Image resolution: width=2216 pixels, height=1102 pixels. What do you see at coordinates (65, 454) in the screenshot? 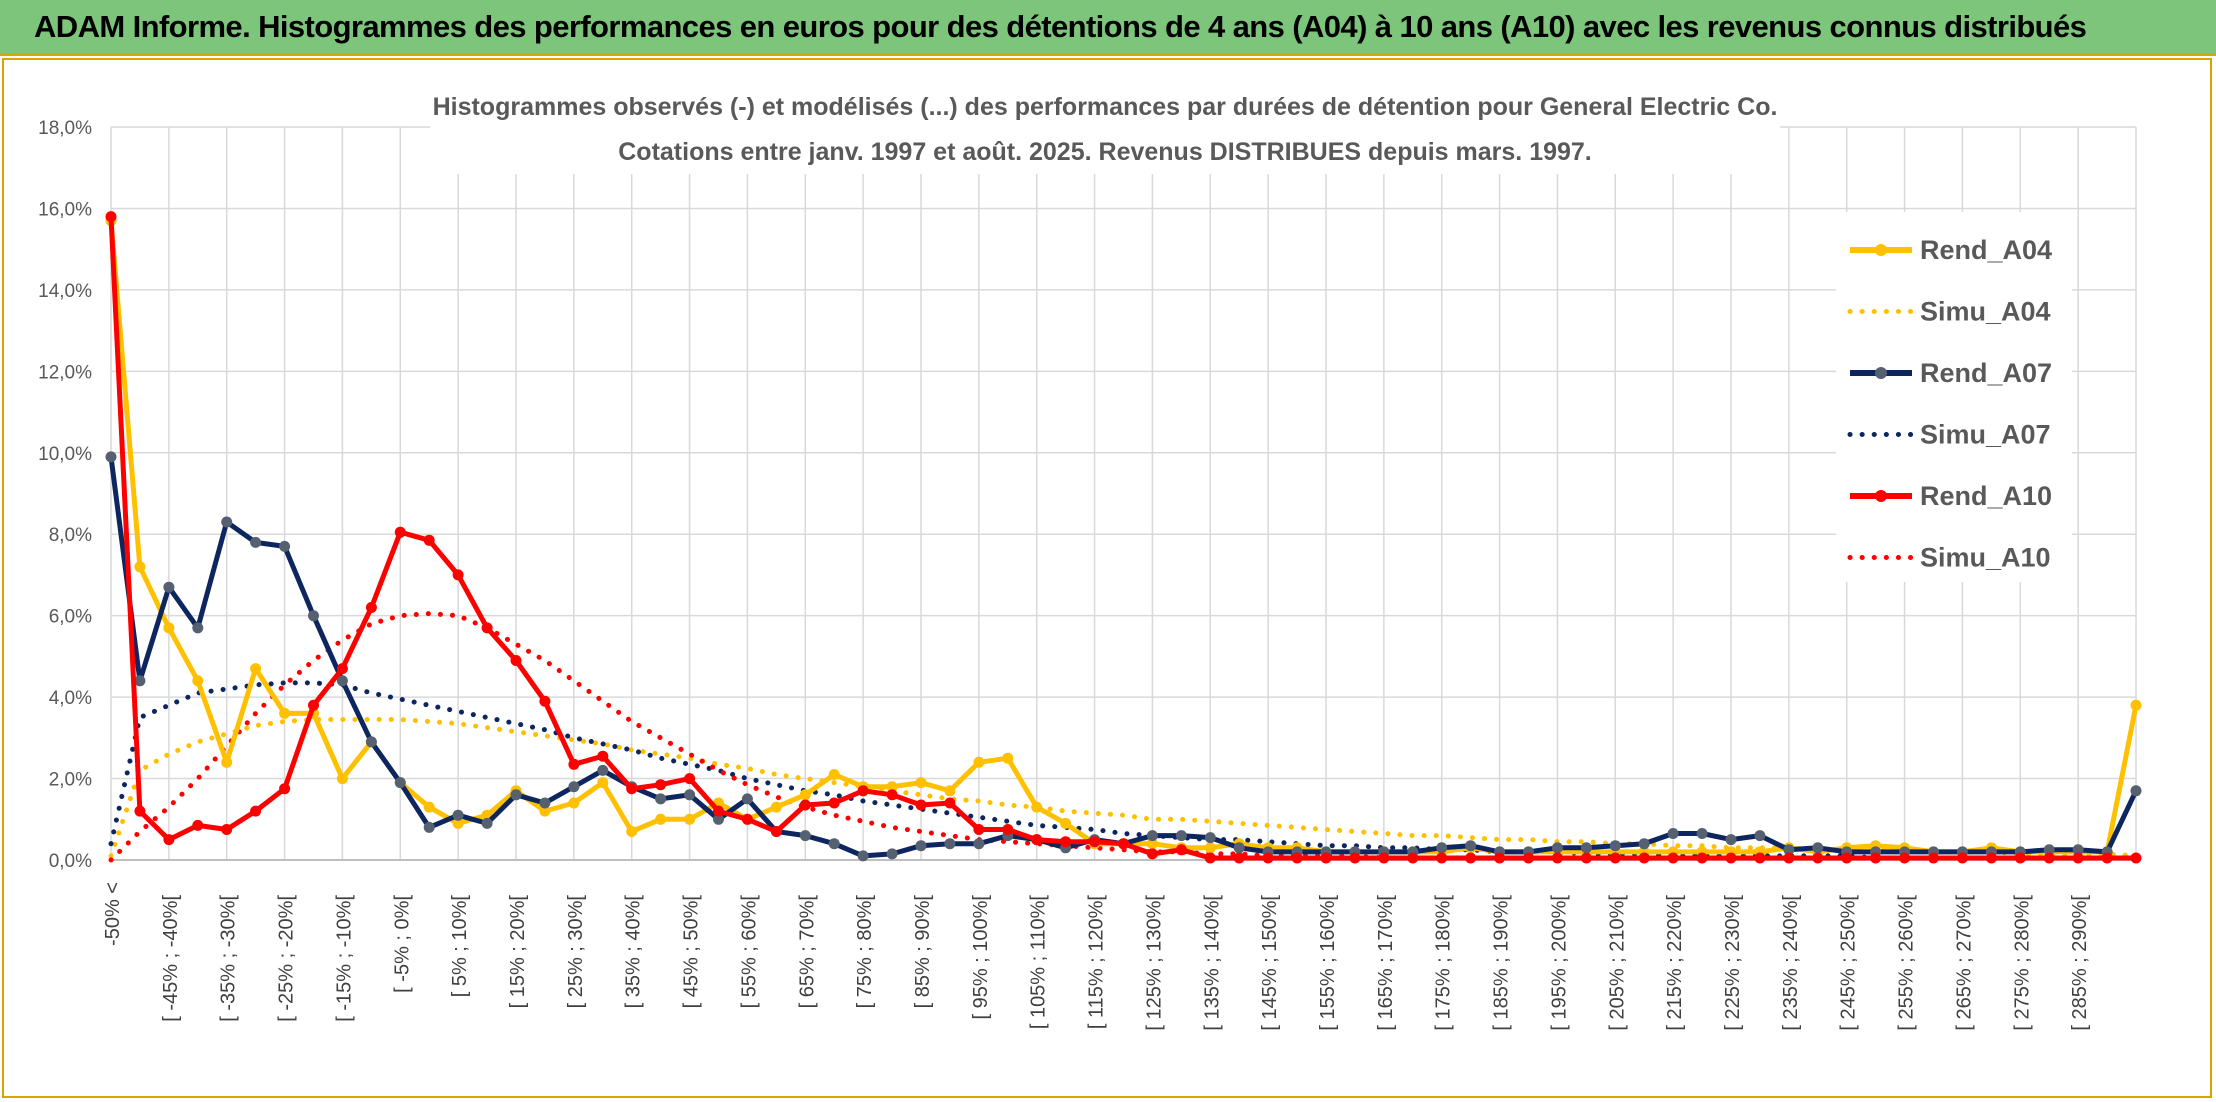
I see `y-tick-label: 10,0%` at bounding box center [65, 454].